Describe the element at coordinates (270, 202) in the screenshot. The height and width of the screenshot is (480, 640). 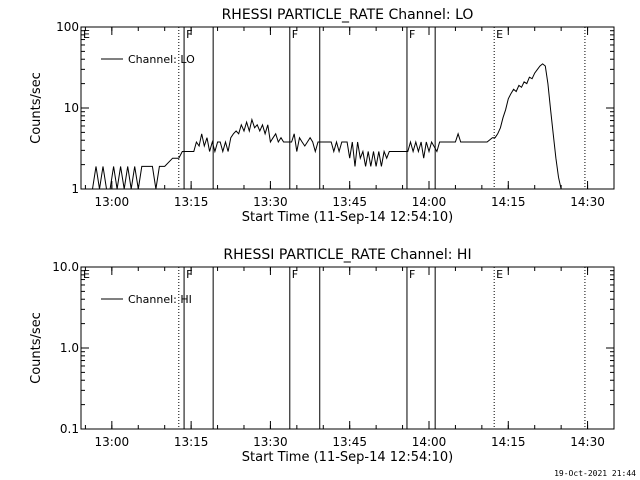
I see `lo-x-tick-label: 13:30` at that location.